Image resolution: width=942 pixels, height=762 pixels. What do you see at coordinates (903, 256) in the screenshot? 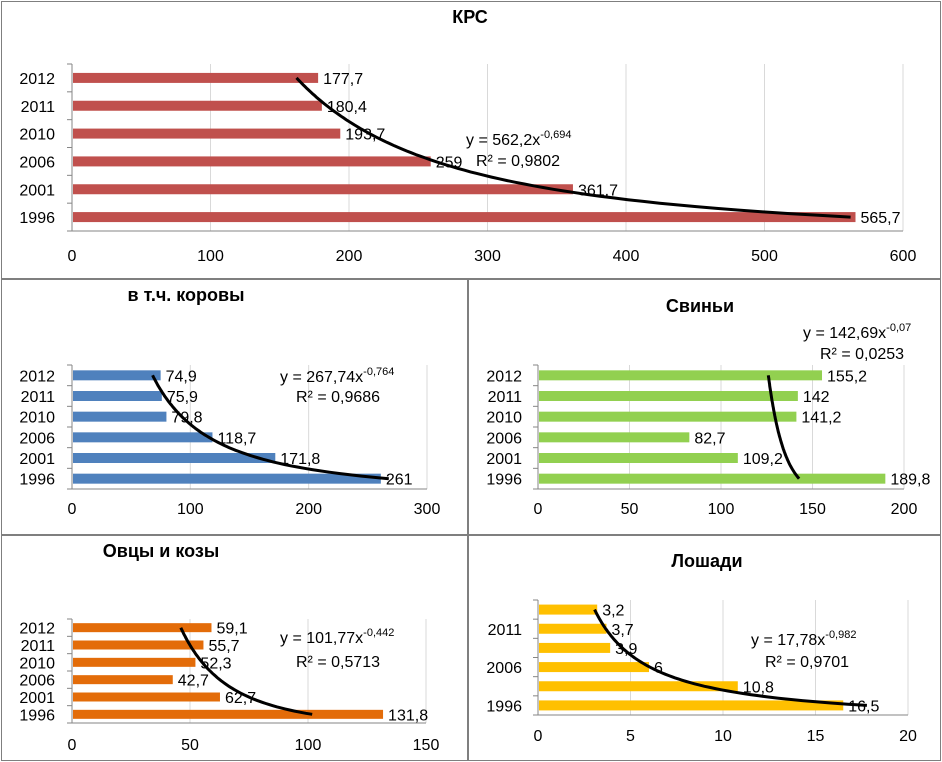
I see `x-tick-label: 600` at bounding box center [903, 256].